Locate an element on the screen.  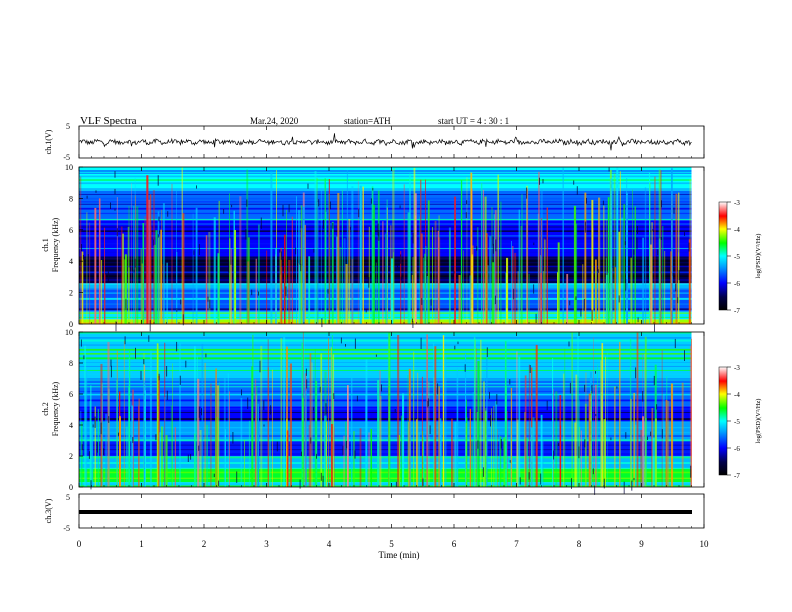
colorbar-tick-label: -4 is located at coordinates (737, 230).